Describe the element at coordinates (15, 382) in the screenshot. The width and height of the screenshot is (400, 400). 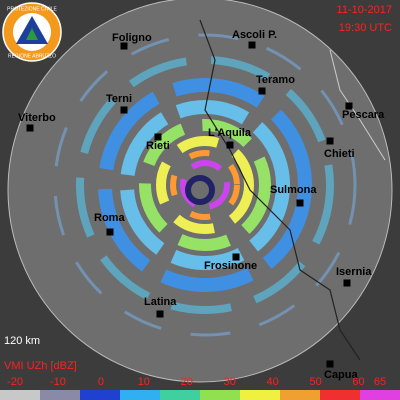
I see `legend-tick-label: -20` at that location.